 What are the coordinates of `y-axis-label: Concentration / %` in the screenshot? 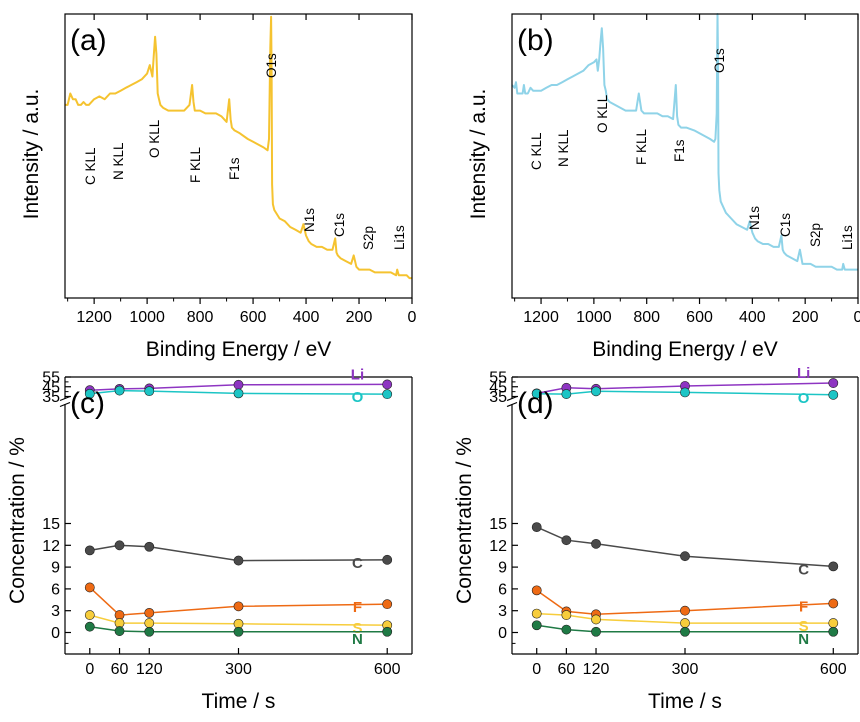 It's located at (17, 520).